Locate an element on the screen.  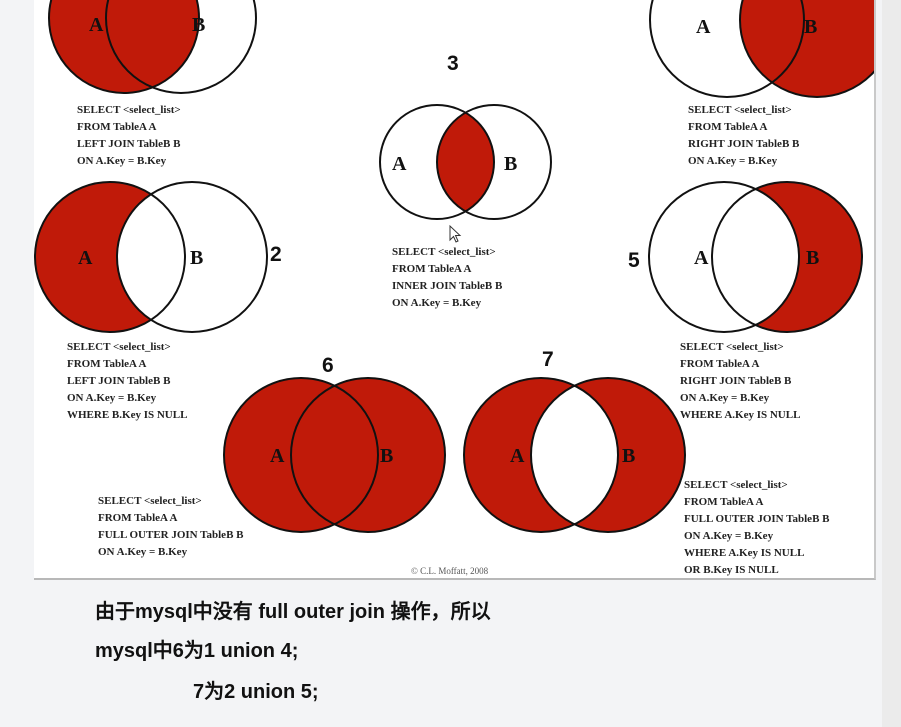
venn-diagram-3: A B is located at coordinates (465, 162).